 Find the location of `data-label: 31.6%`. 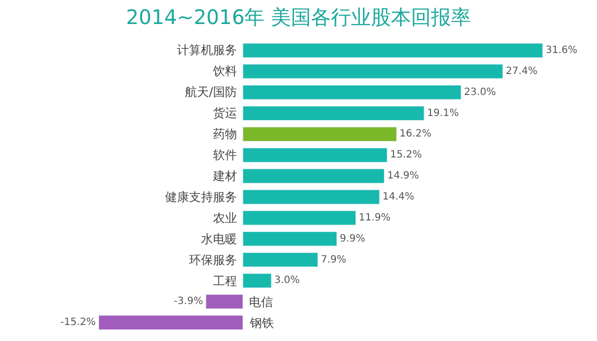

data-label: 31.6% is located at coordinates (562, 50).